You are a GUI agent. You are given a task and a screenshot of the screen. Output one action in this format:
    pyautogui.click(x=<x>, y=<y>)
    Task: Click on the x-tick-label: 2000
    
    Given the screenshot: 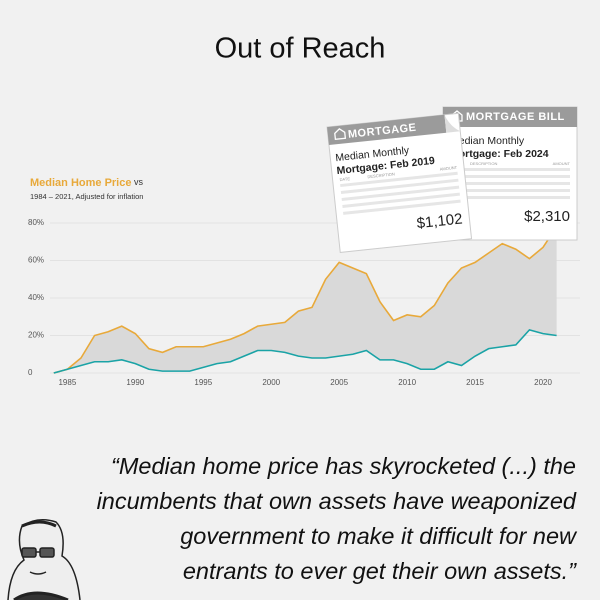 What is the action you would take?
    pyautogui.click(x=271, y=382)
    